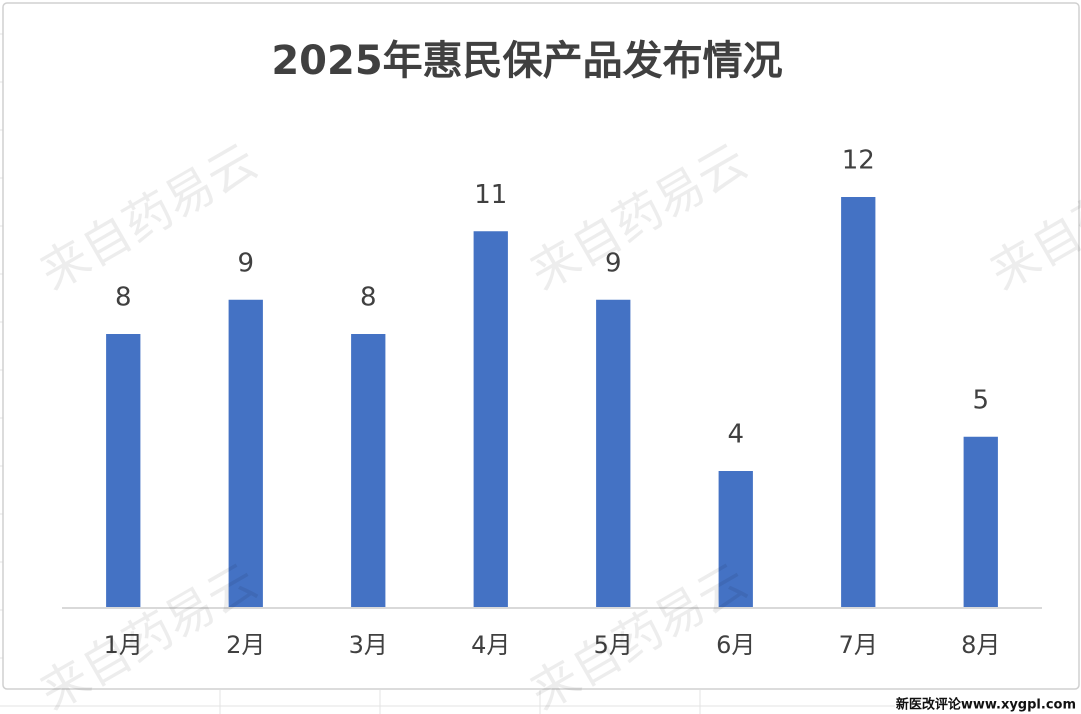 The image size is (1081, 714). I want to click on chart-title: 2025年惠民保产品发布情况, so click(526, 61).